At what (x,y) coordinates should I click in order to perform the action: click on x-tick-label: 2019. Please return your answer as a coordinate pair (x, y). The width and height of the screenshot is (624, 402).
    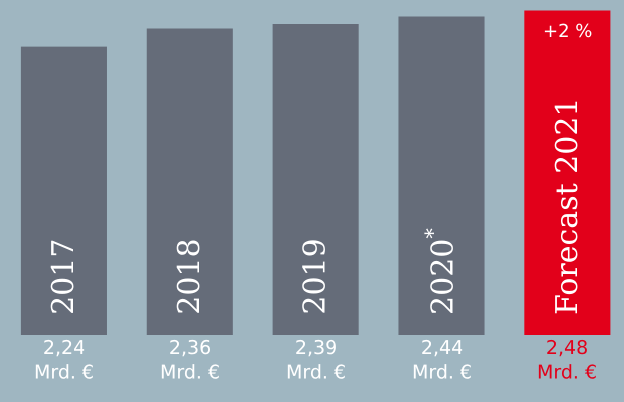
    Looking at the image, I should click on (315, 276).